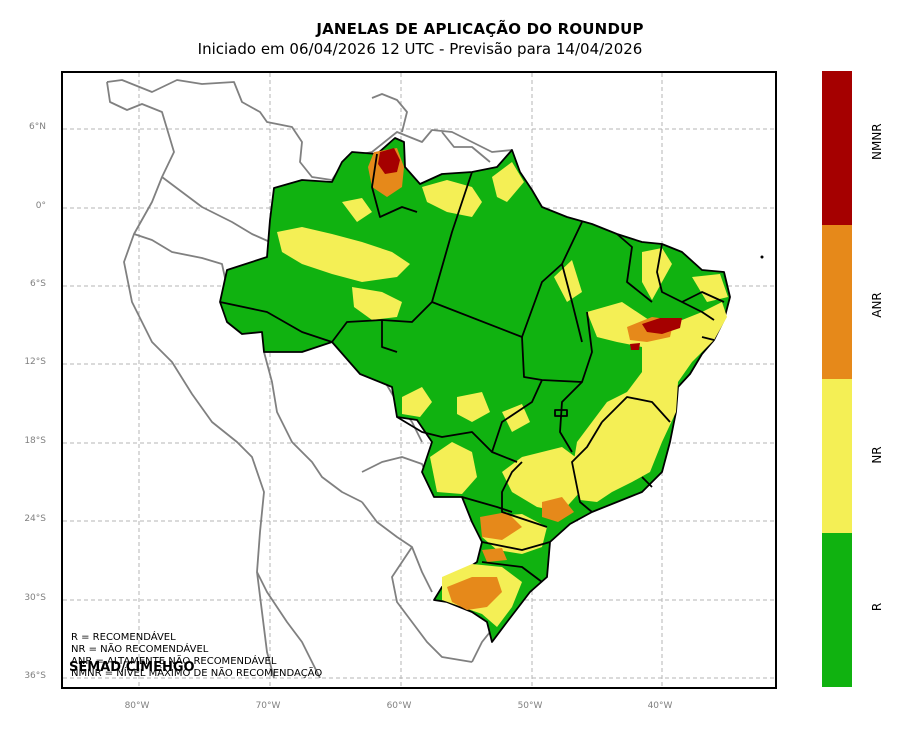 This screenshot has height=731, width=905. Describe the element at coordinates (530, 706) in the screenshot. I see `lon-tick: 50°W` at that location.